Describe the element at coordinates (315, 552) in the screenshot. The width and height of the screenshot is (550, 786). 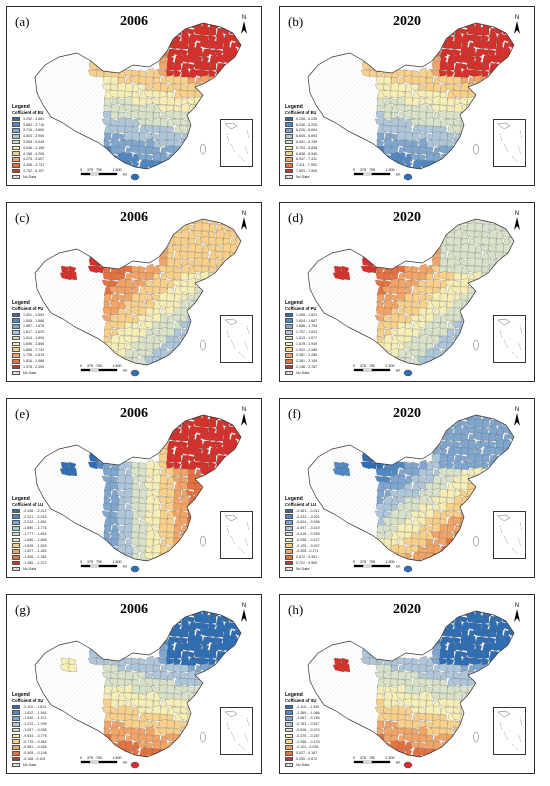
I see `legend-item: -0.006 - 0.171` at that location.